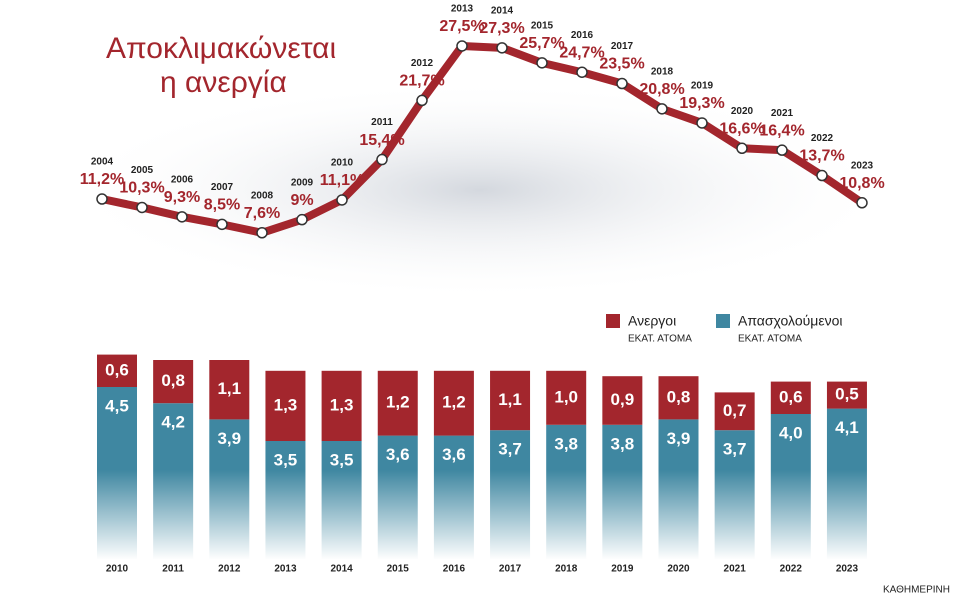  What do you see at coordinates (782, 113) in the screenshot?
I see `year-label: 2021` at bounding box center [782, 113].